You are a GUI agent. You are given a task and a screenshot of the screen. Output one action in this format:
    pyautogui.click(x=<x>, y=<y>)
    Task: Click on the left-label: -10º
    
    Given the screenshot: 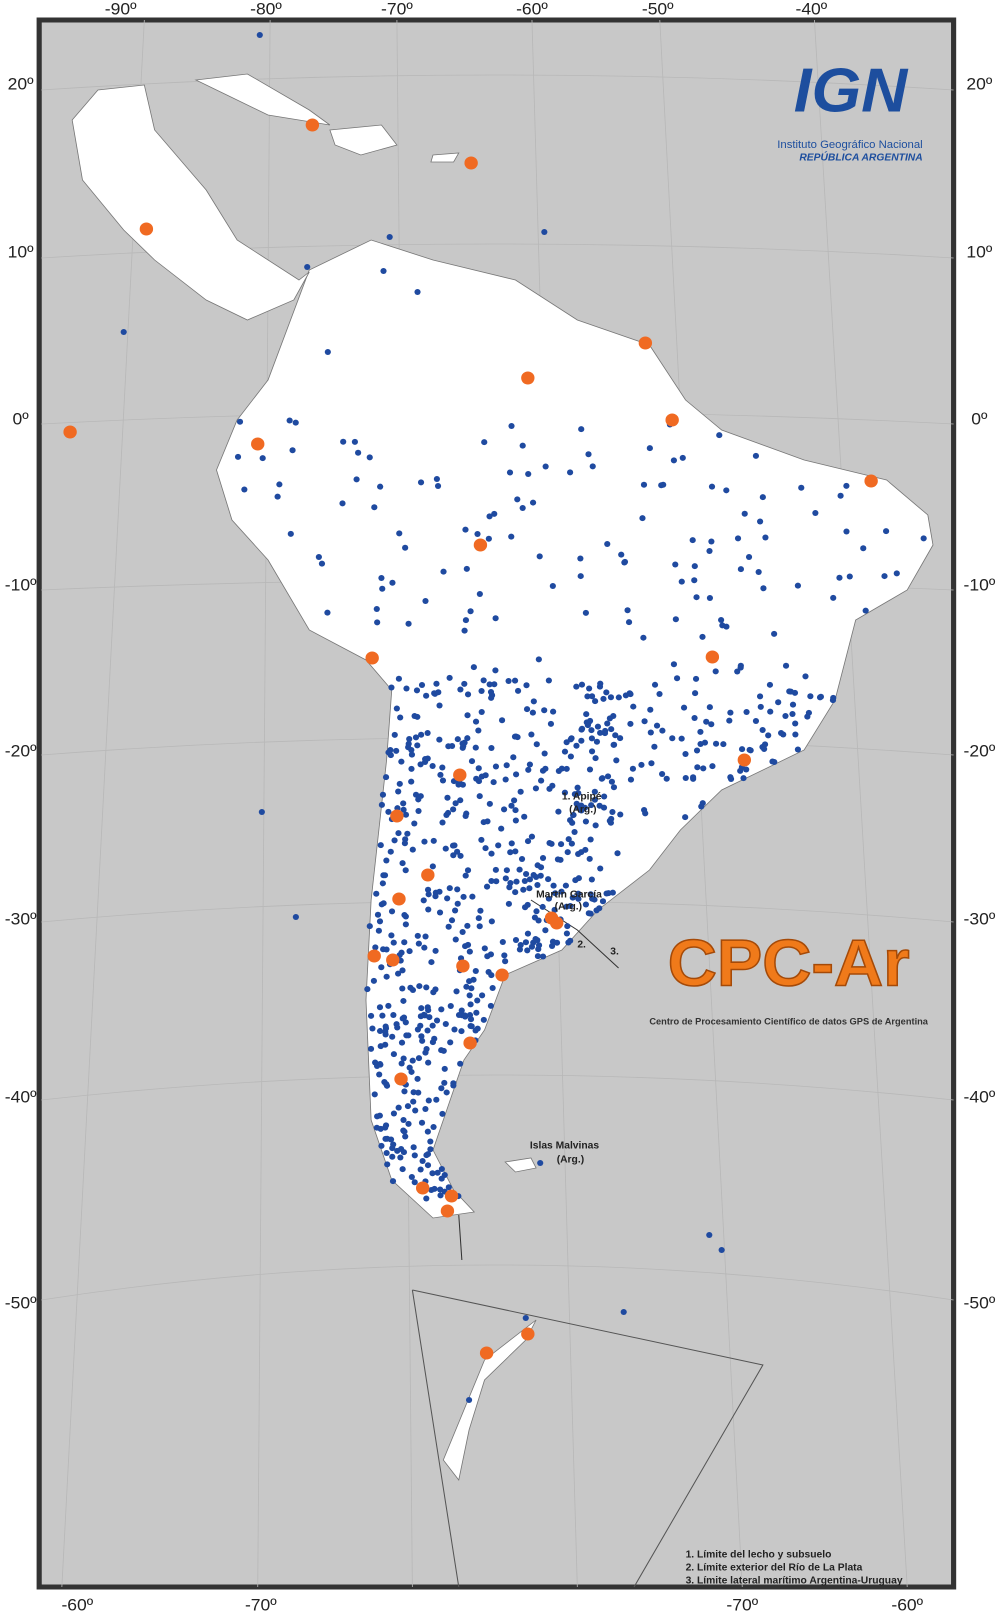 What is the action you would take?
    pyautogui.click(x=21, y=585)
    